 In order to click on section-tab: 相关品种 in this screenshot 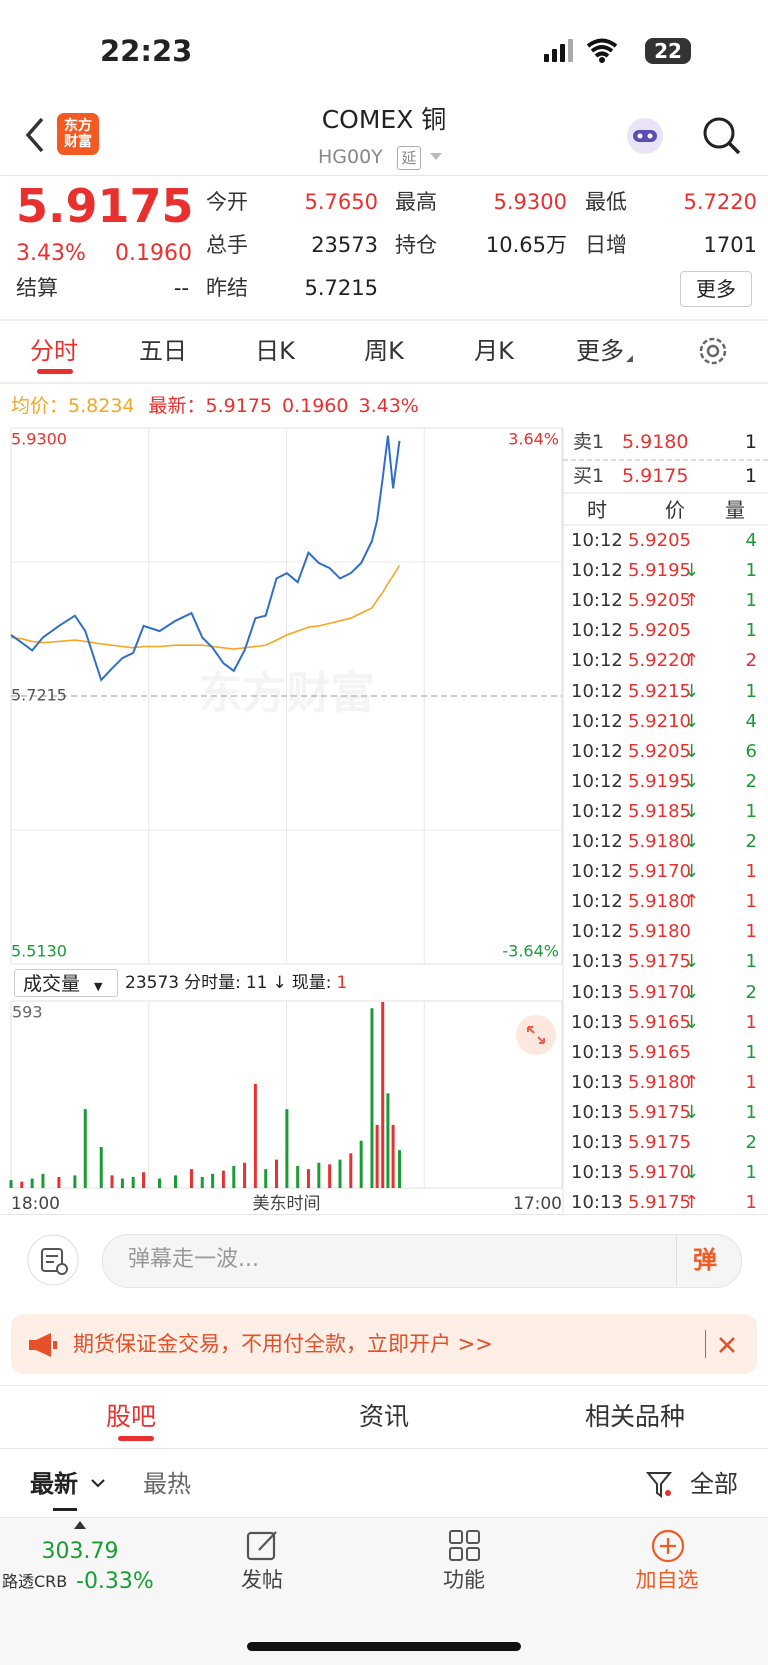, I will do `click(634, 1416)`.